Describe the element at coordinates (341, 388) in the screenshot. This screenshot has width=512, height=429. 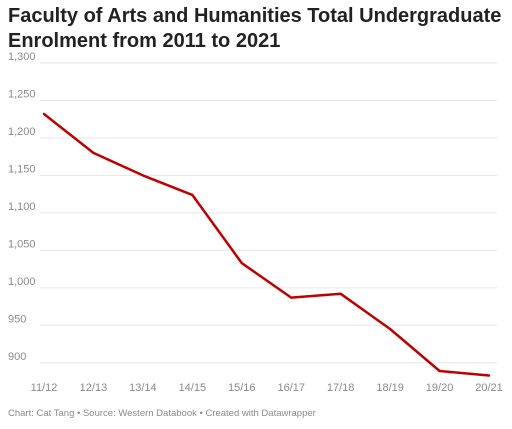
I see `x-tick-label: 17/18` at that location.